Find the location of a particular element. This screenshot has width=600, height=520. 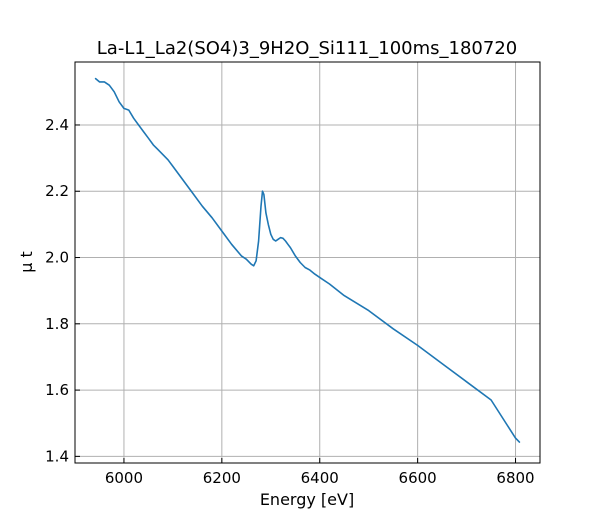

x-tick-label: 6600 is located at coordinates (418, 478).